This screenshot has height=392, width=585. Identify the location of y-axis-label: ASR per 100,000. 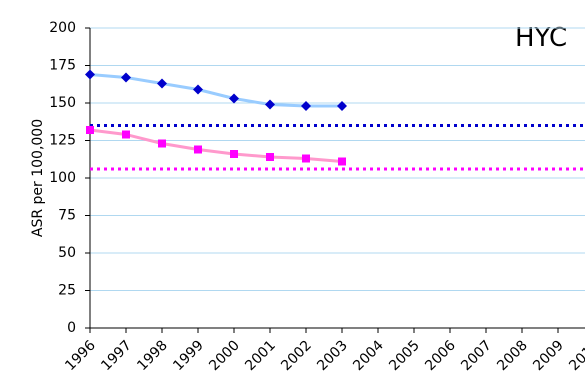
(38, 178).